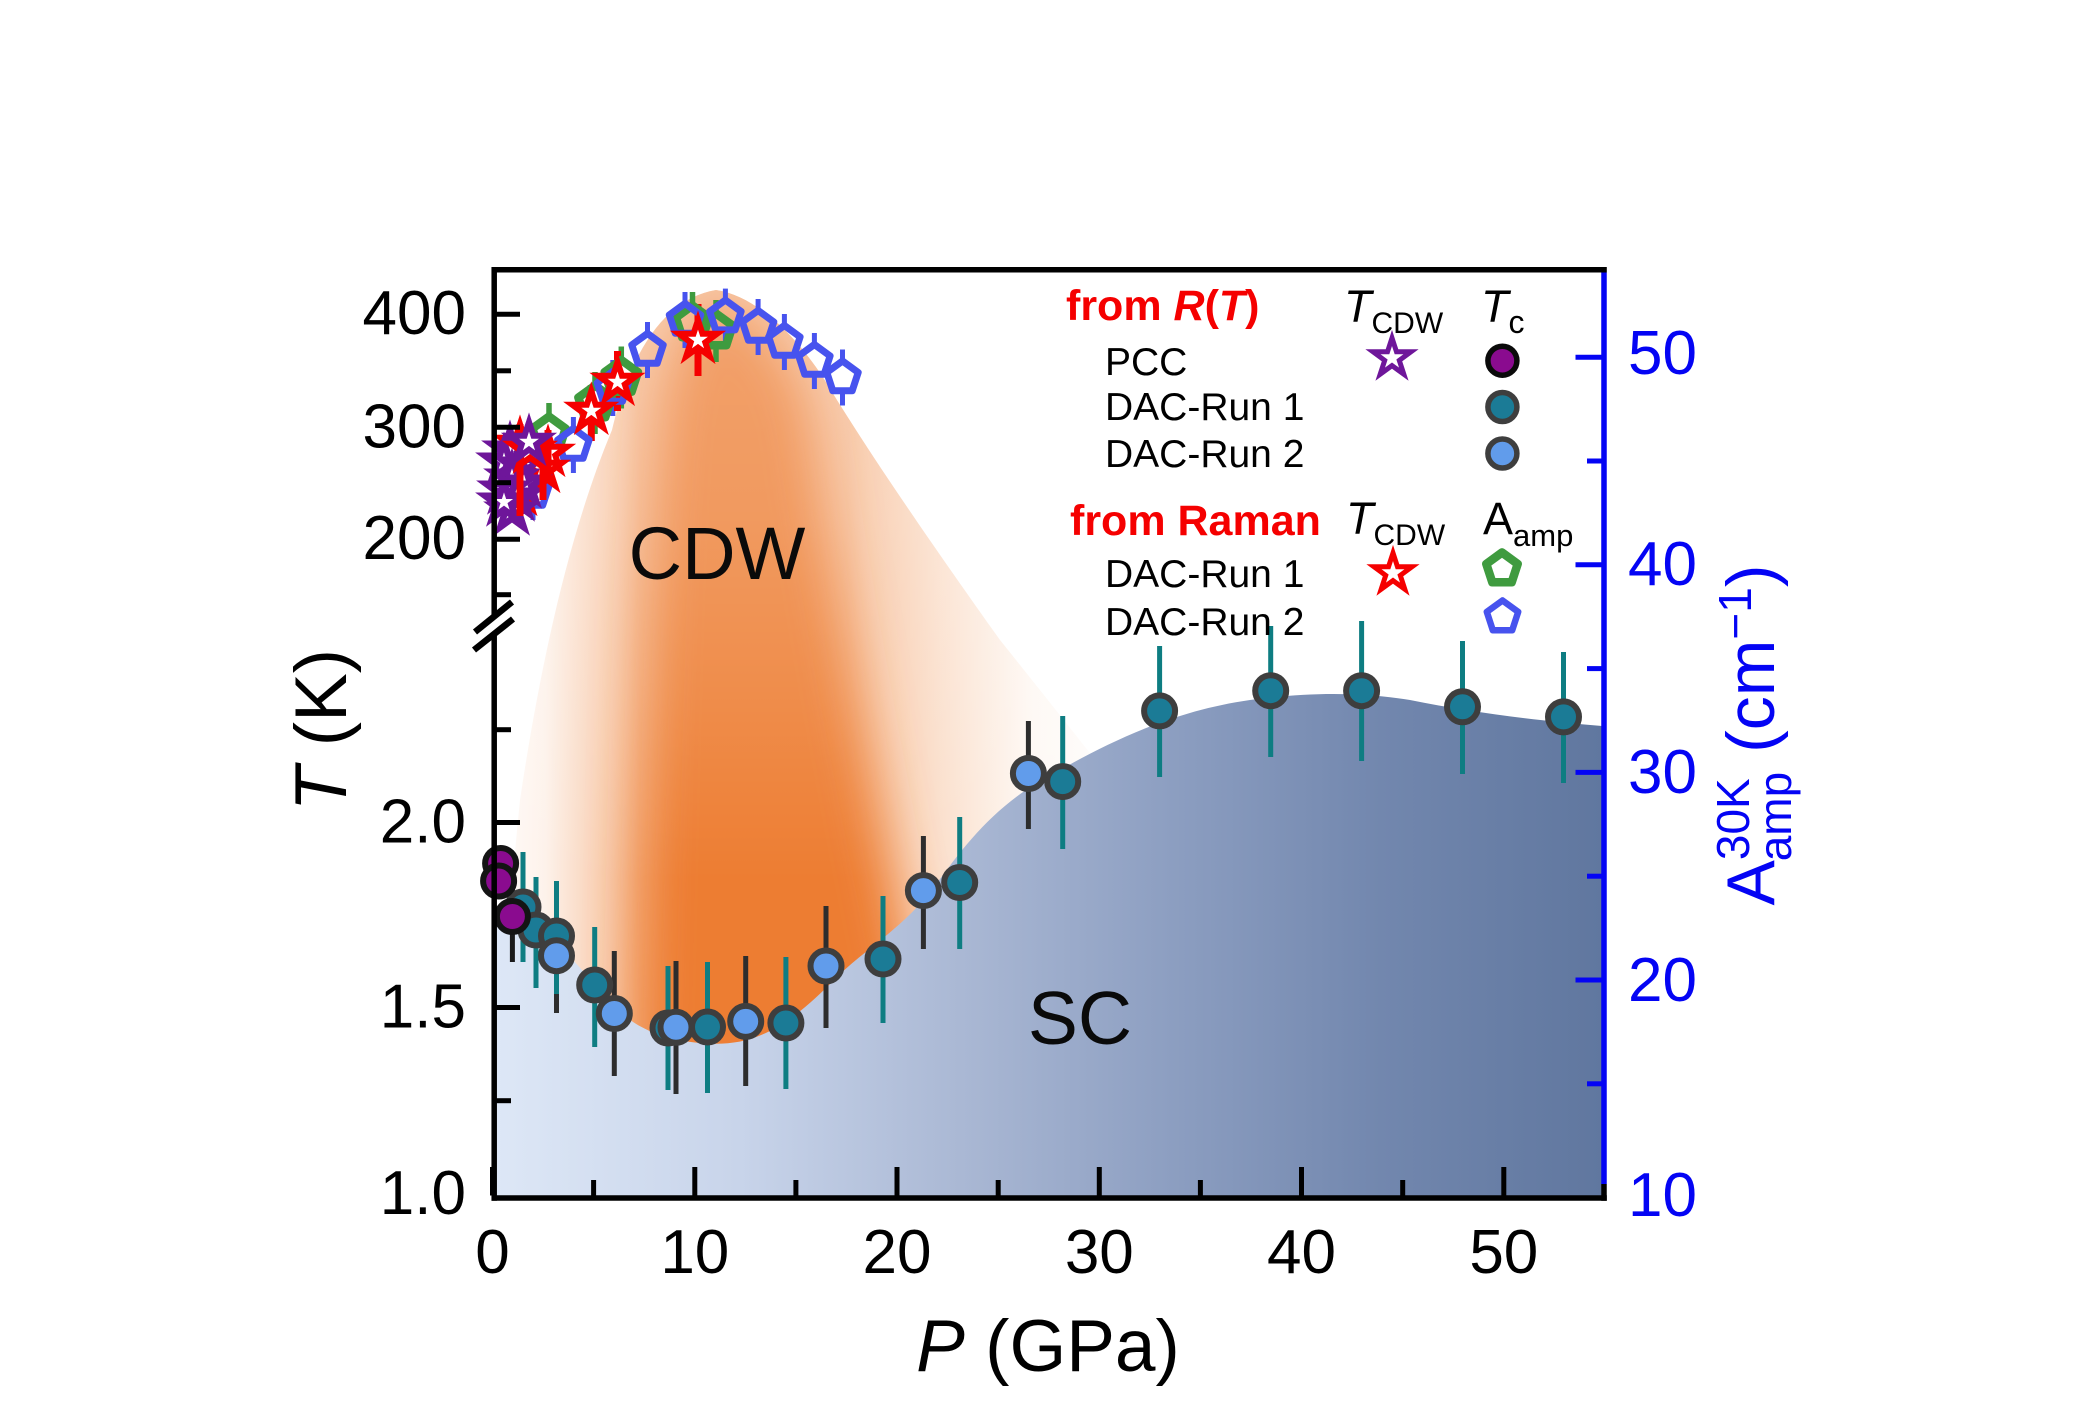  Describe the element at coordinates (423, 1193) in the screenshot. I see `svg-text: 1.0` at that location.